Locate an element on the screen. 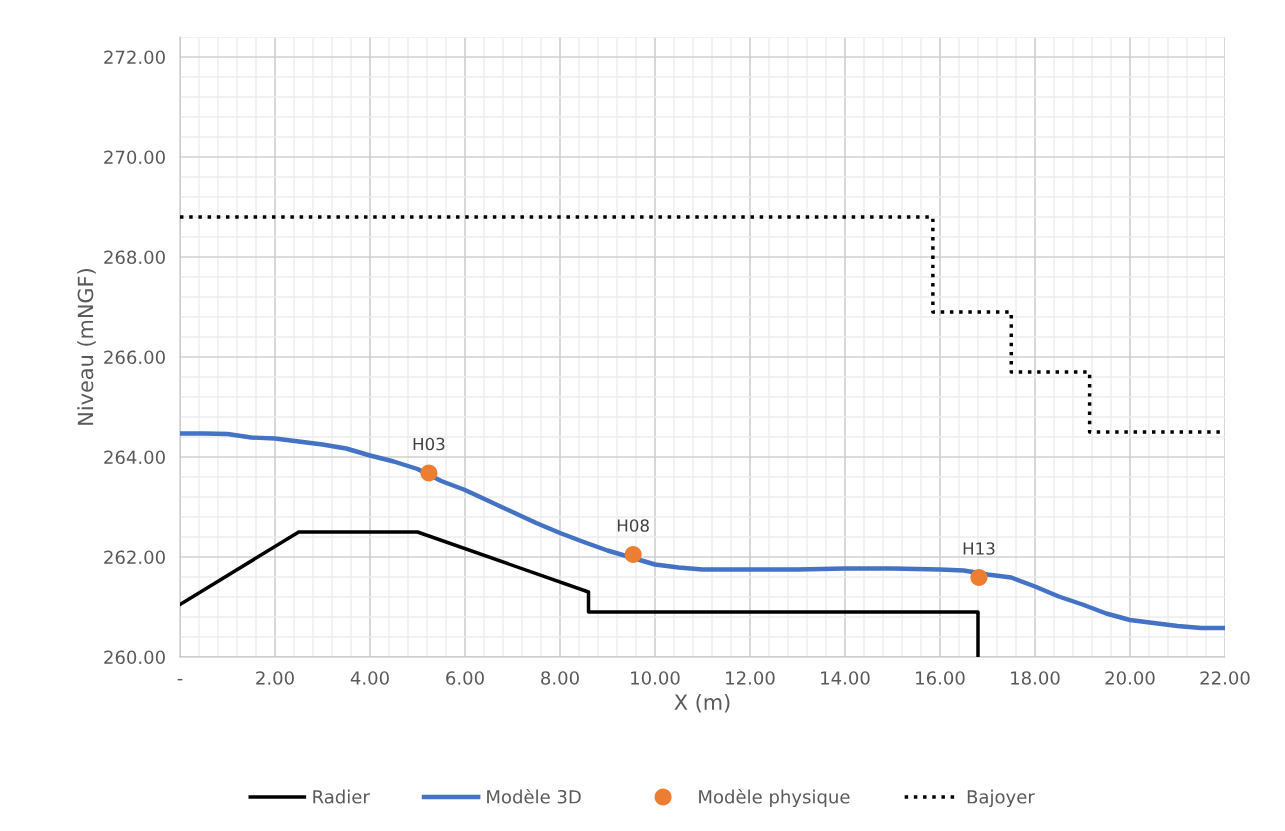  x-tick-label: - is located at coordinates (180, 679).